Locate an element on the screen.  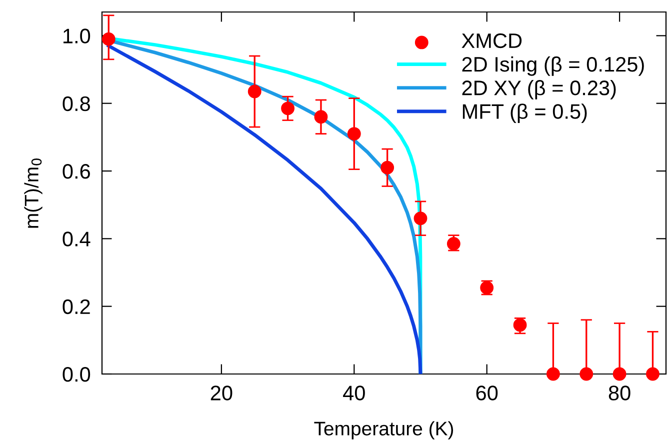
y-tick-label: 0.2 is located at coordinates (76, 306).